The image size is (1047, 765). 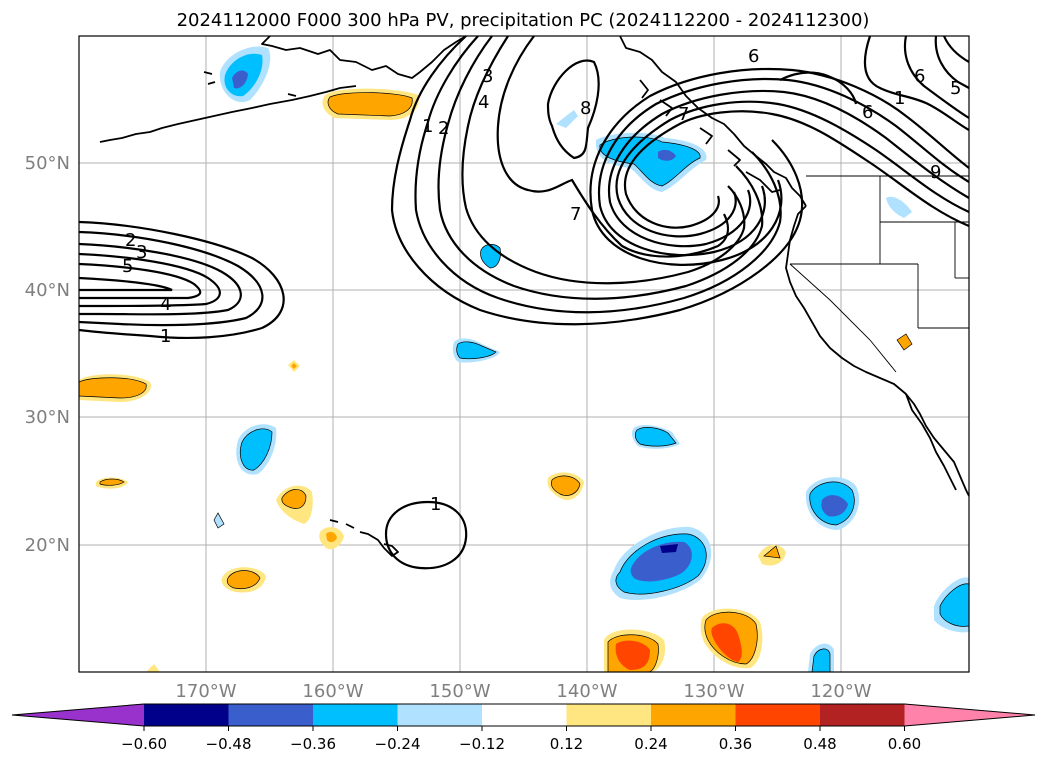 I want to click on colorbar-label: 0.24, so click(x=650, y=744).